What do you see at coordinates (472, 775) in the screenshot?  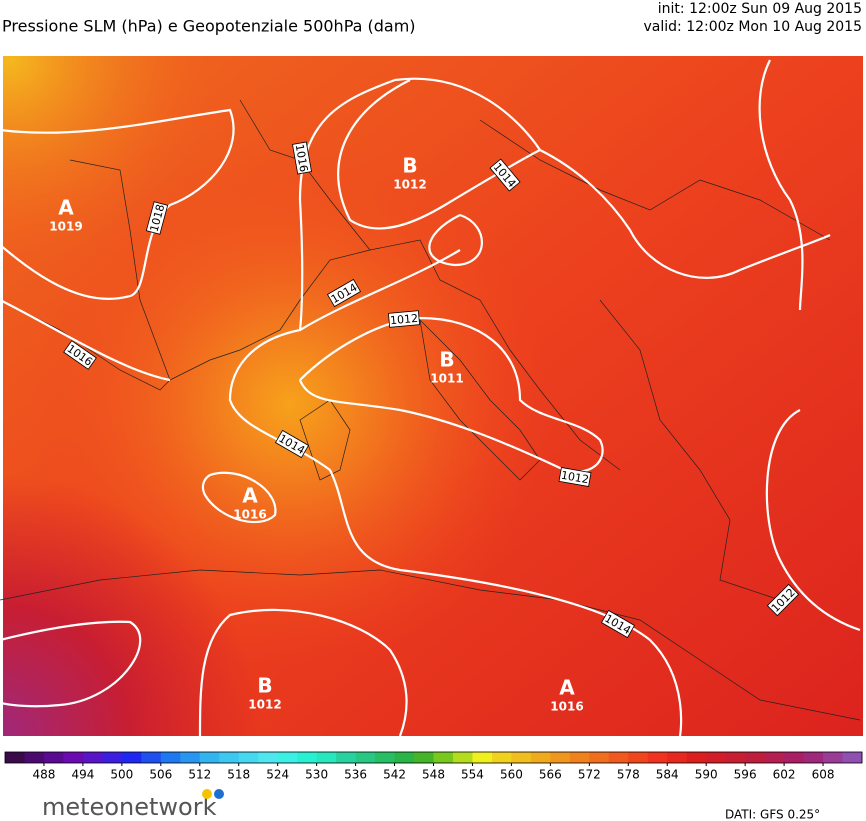 I see `colorbar-tick-label: 554` at bounding box center [472, 775].